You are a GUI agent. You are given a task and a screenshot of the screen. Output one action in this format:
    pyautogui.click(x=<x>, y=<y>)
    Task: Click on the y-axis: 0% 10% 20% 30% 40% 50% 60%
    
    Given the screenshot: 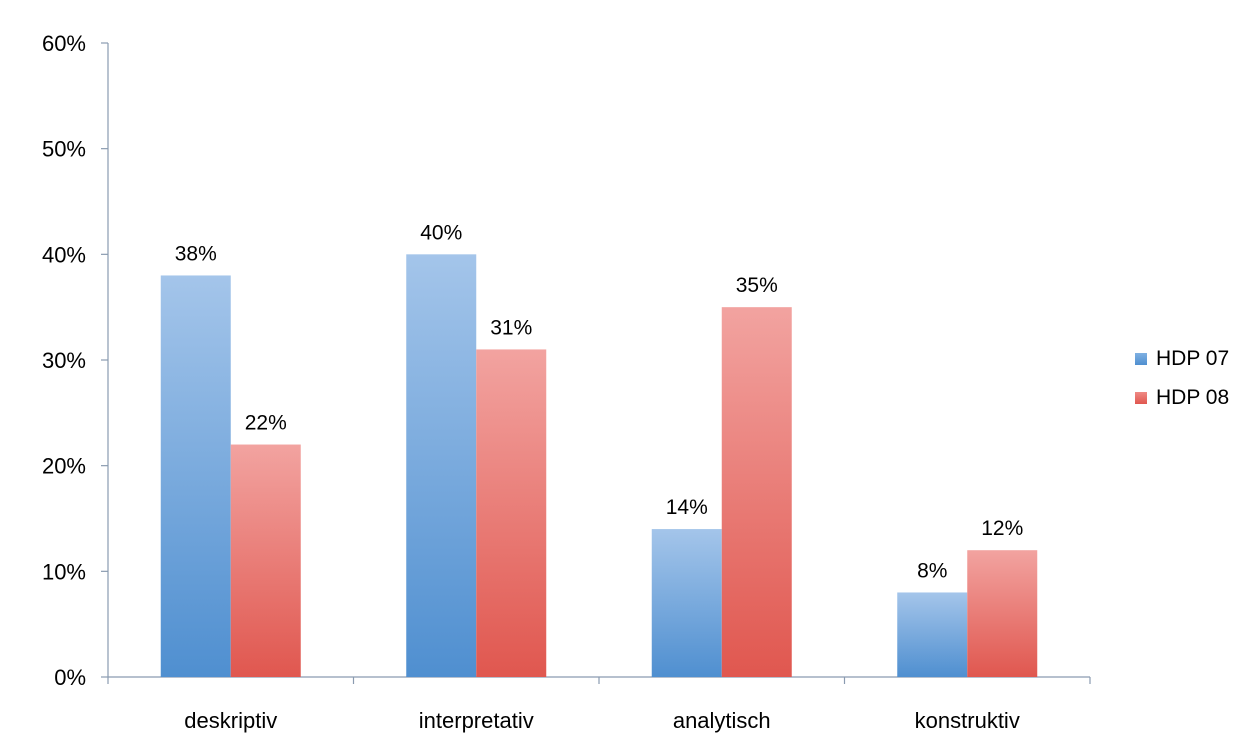 What is the action you would take?
    pyautogui.click(x=75, y=360)
    